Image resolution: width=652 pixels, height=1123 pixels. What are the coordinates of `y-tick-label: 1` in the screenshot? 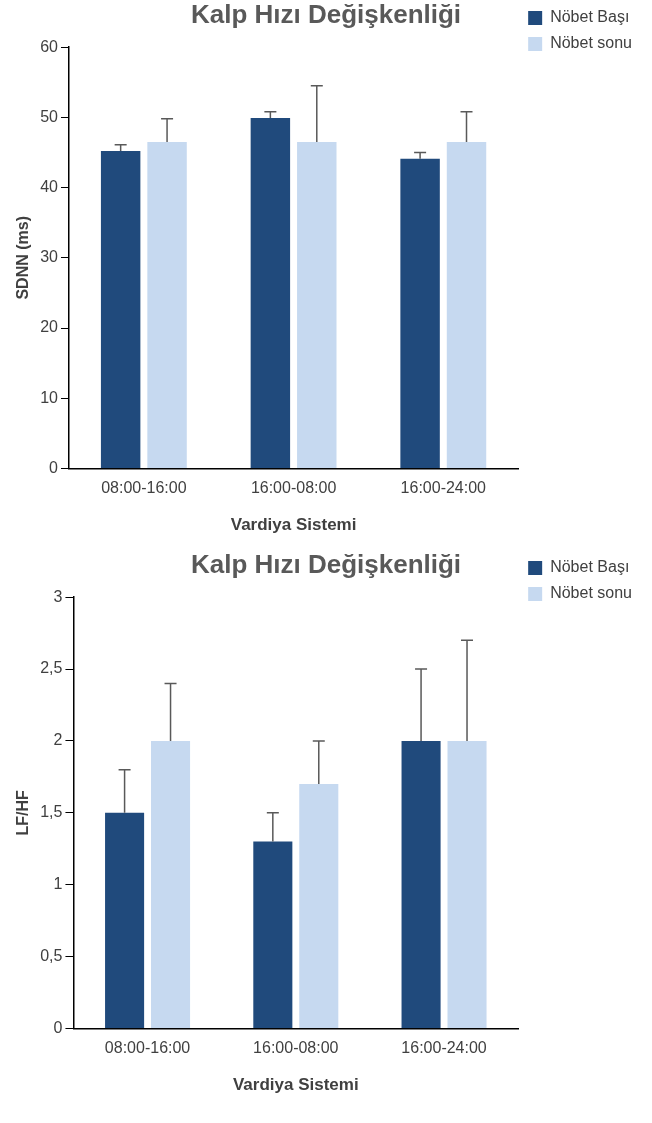 It's located at (58, 884).